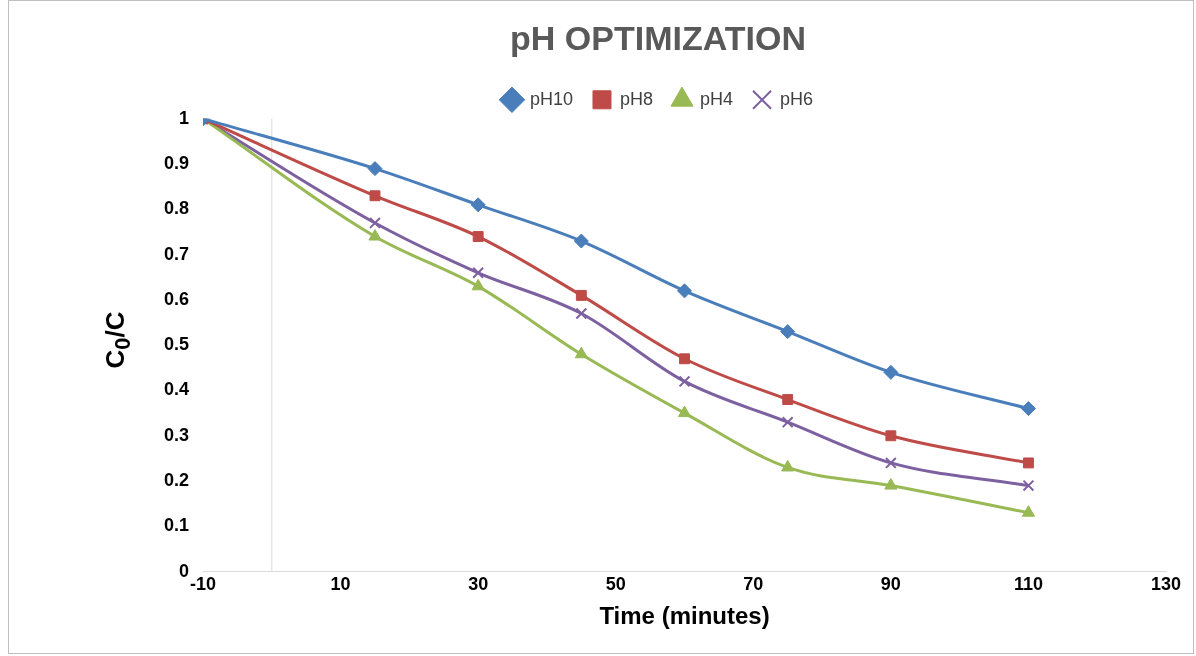  What do you see at coordinates (176, 434) in the screenshot?
I see `y-tick-label: 0.3` at bounding box center [176, 434].